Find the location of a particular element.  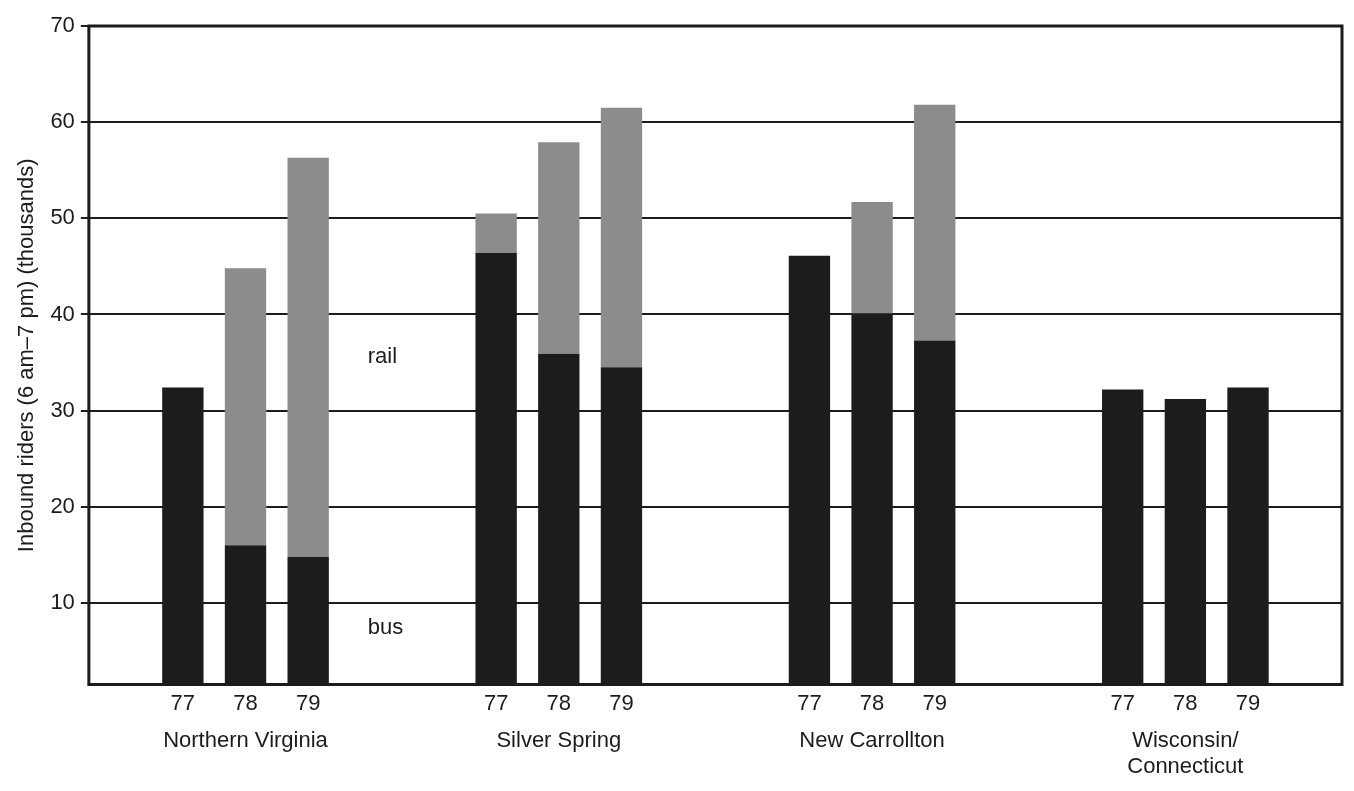

text: Wisconsin/Connecticut is located at coordinates (1185, 752).